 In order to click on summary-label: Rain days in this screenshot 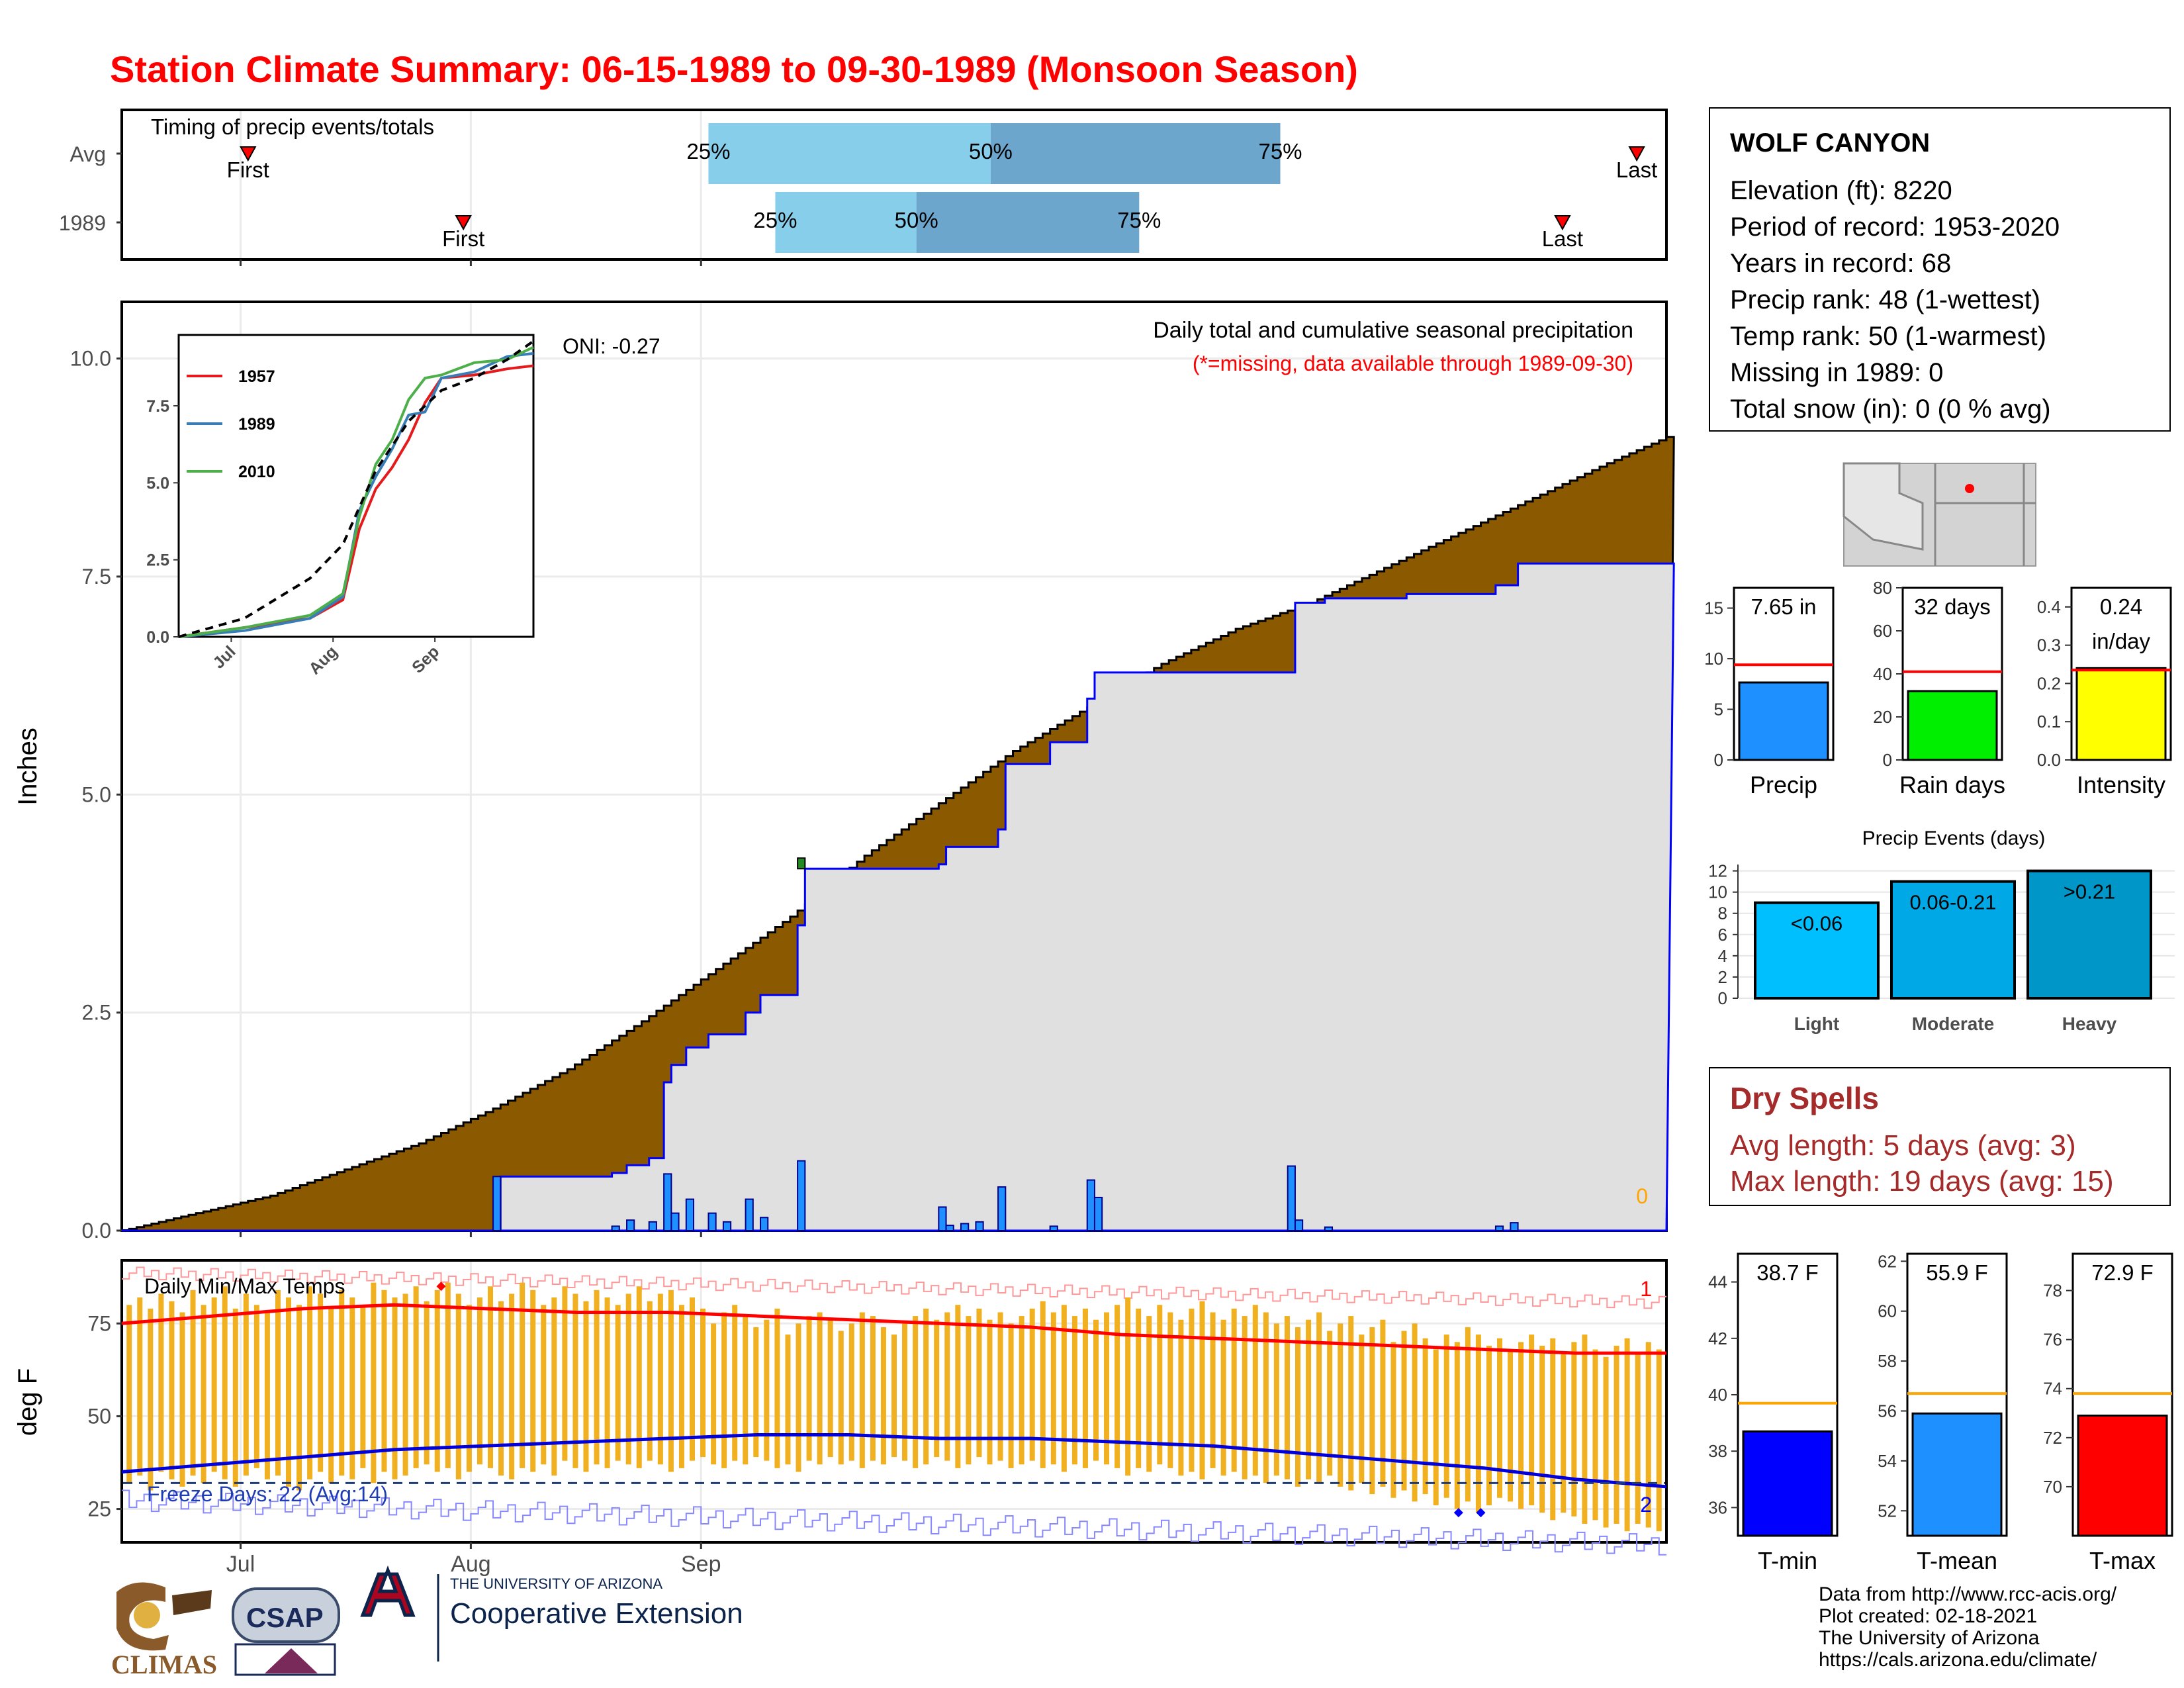, I will do `click(1952, 784)`.